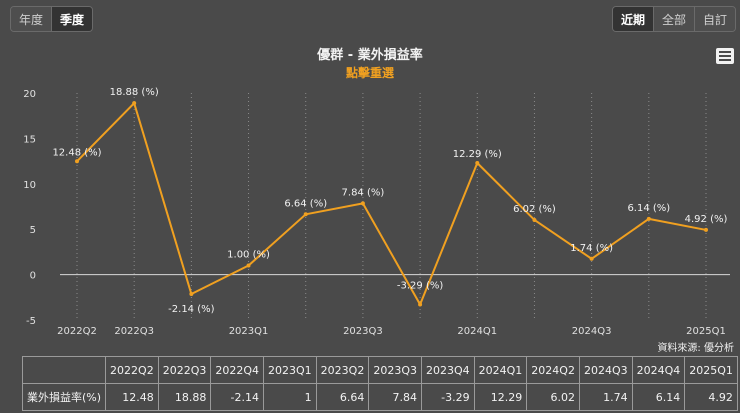 This screenshot has height=413, width=740. I want to click on hamburger-menu-icon, so click(725, 56).